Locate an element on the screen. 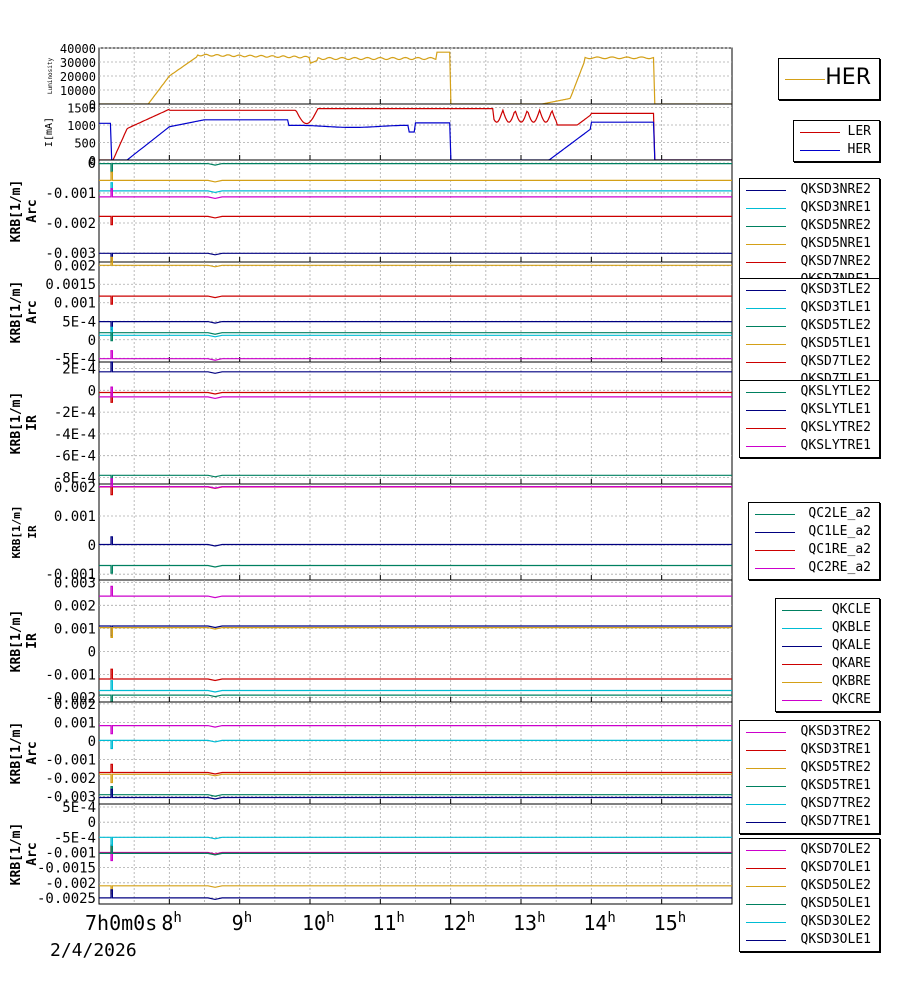 The height and width of the screenshot is (984, 900). series-line-qksd3tre1 is located at coordinates (415, 769).